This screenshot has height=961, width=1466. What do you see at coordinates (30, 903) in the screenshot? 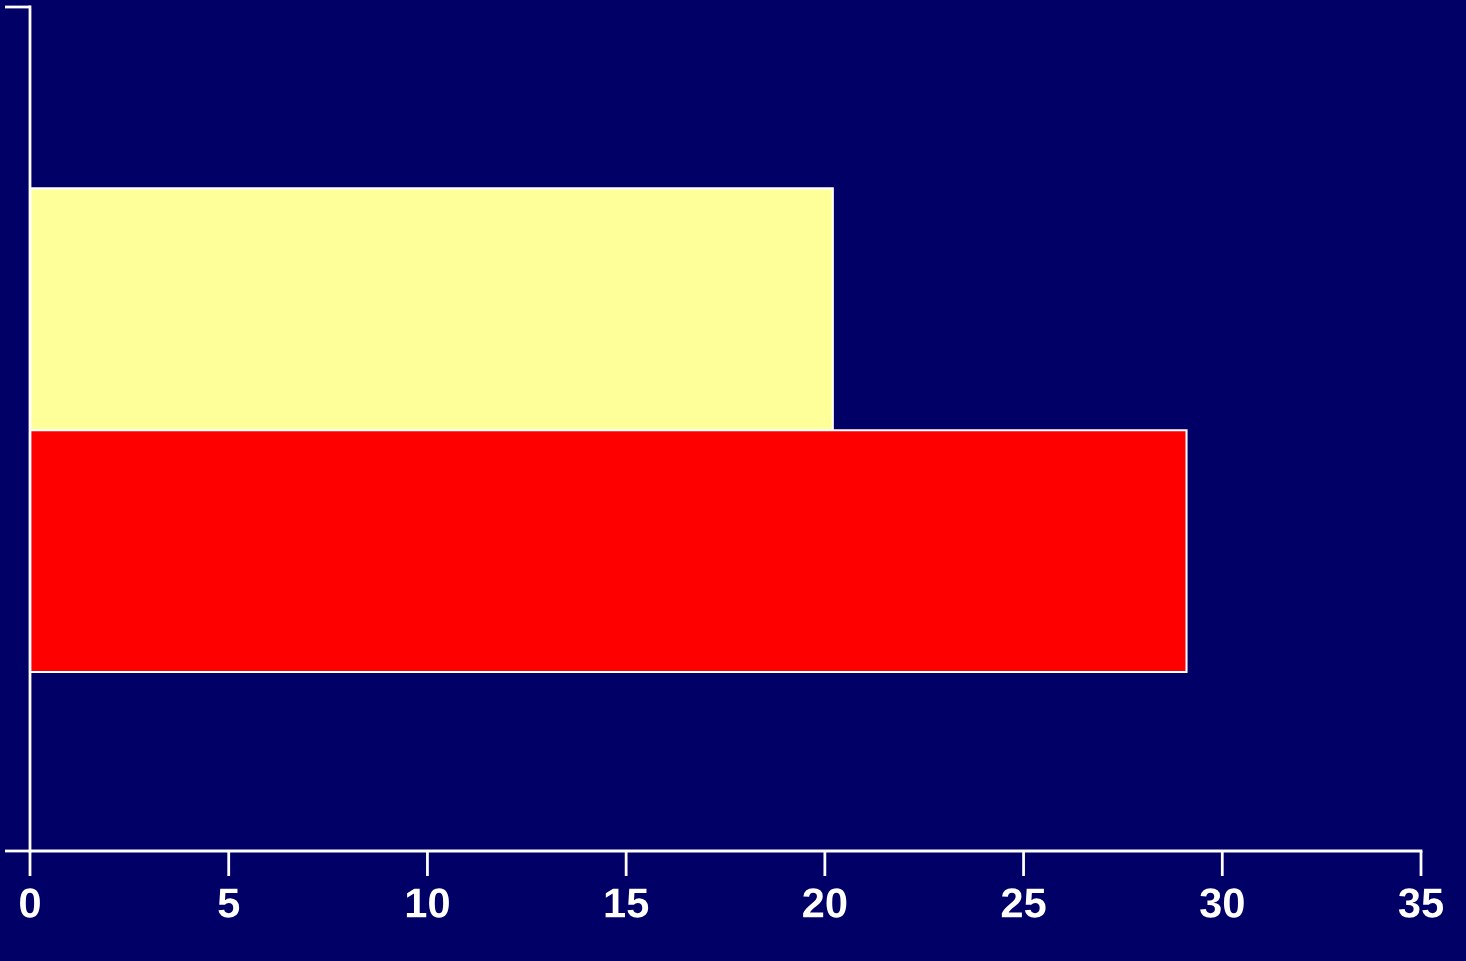
I see `x-tick-label: 0` at bounding box center [30, 903].